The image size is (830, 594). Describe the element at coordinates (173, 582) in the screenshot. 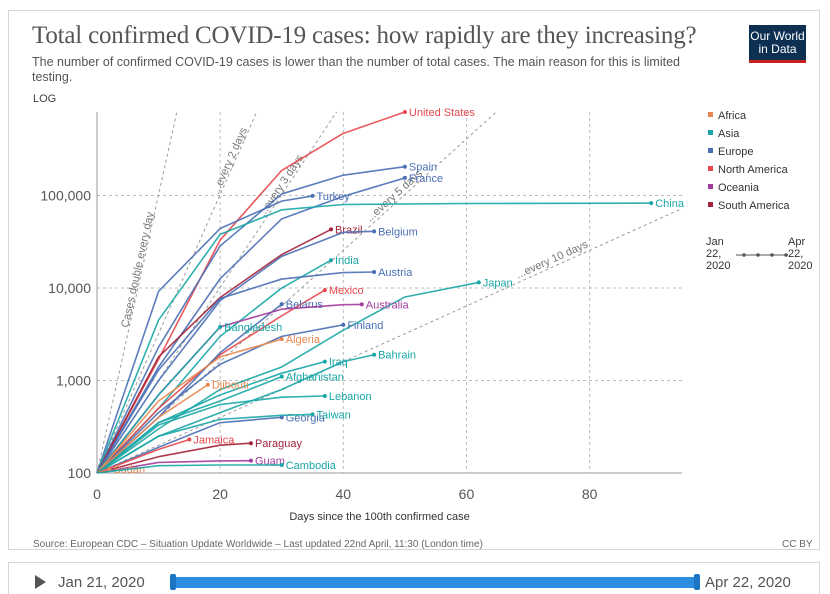

I see `timeline-start-handle` at that location.